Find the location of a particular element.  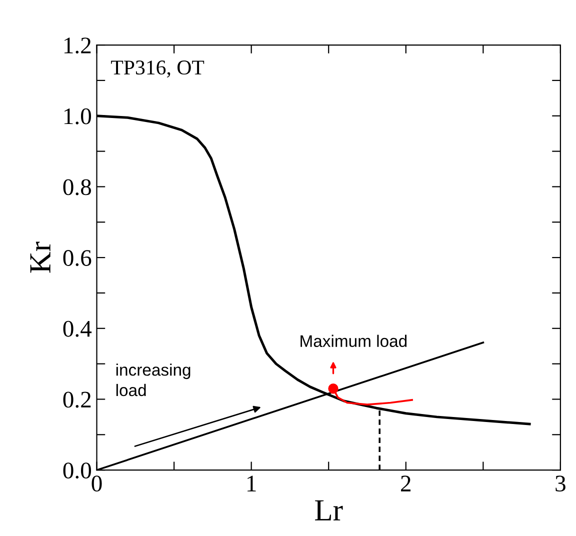

x-tick-label: 3 is located at coordinates (561, 484).